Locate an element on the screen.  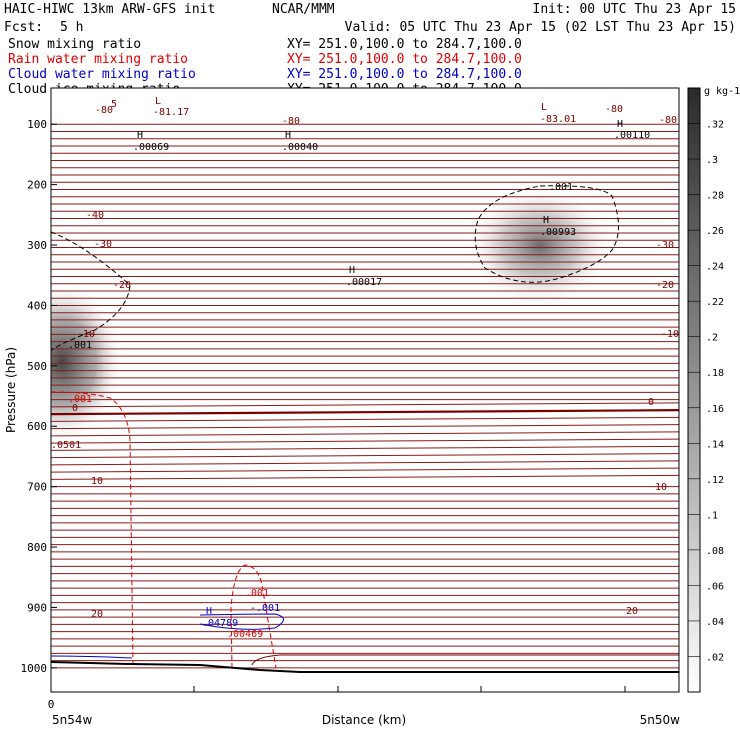
colorbar-tick-label-7: .16 is located at coordinates (715, 409).